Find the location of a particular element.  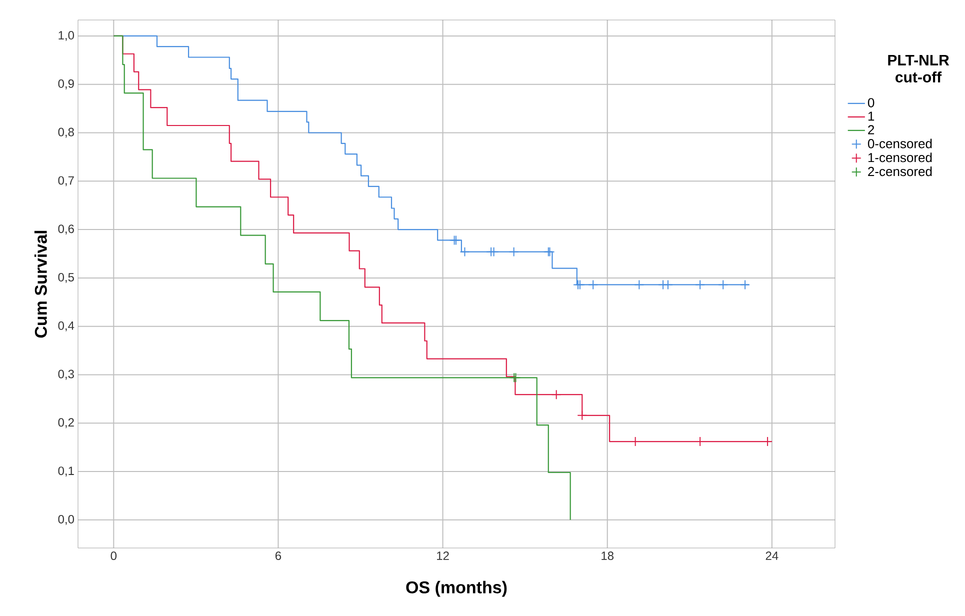

y-tick-label: 1,0 is located at coordinates (66, 36).